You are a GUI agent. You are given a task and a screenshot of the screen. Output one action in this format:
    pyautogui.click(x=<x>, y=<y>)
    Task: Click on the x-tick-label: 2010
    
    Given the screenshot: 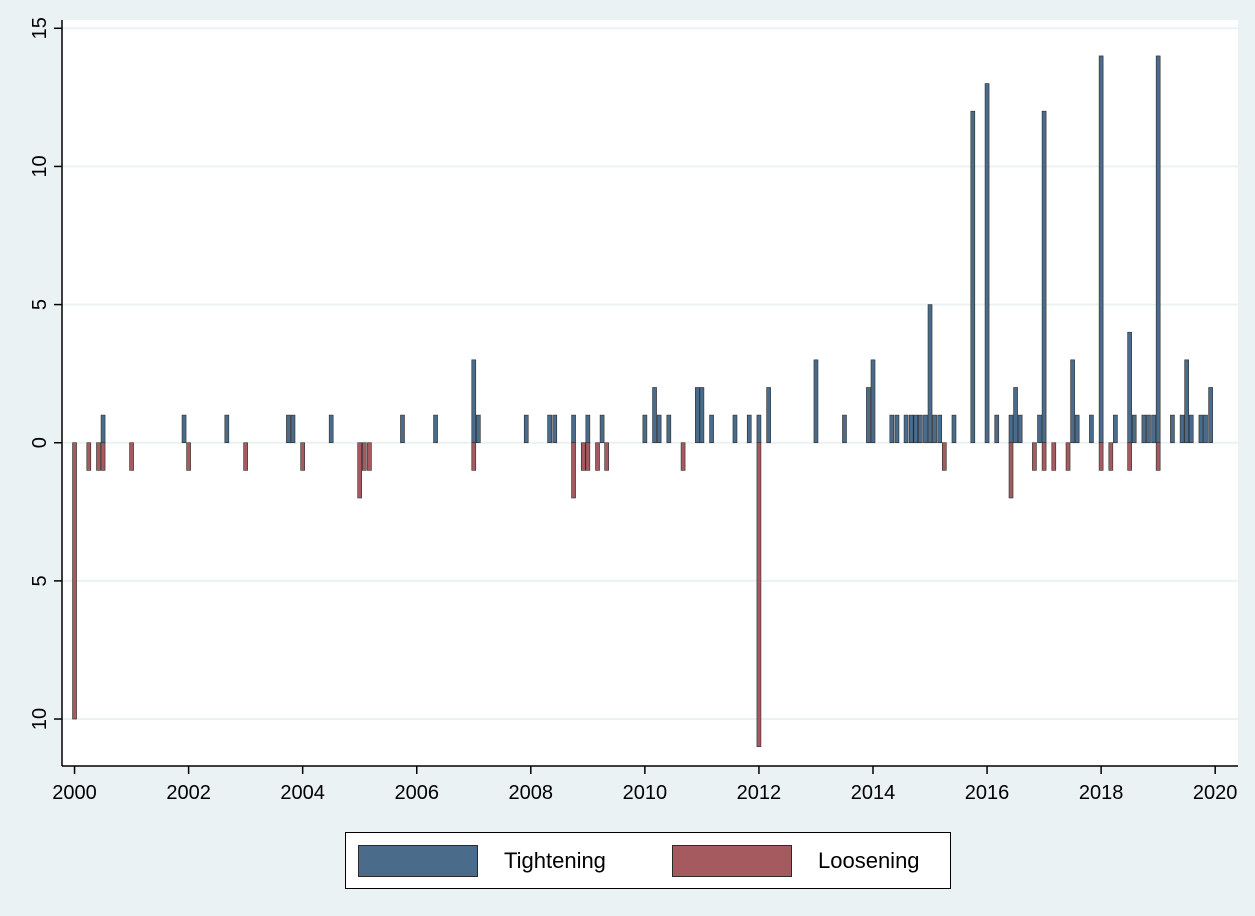 What is the action you would take?
    pyautogui.click(x=645, y=793)
    